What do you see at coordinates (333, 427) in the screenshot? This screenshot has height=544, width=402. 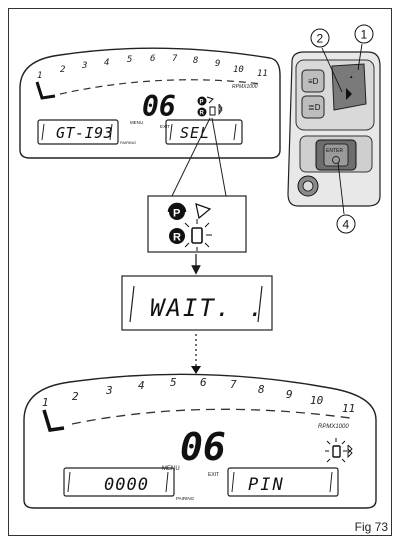 I see `rpm-label-bottom: RPMX1000` at bounding box center [333, 427].